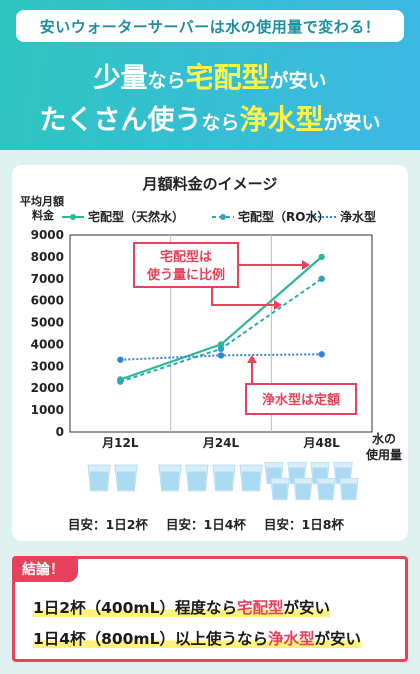  I want to click on conclusion-2-c: が安い, so click(337, 639).